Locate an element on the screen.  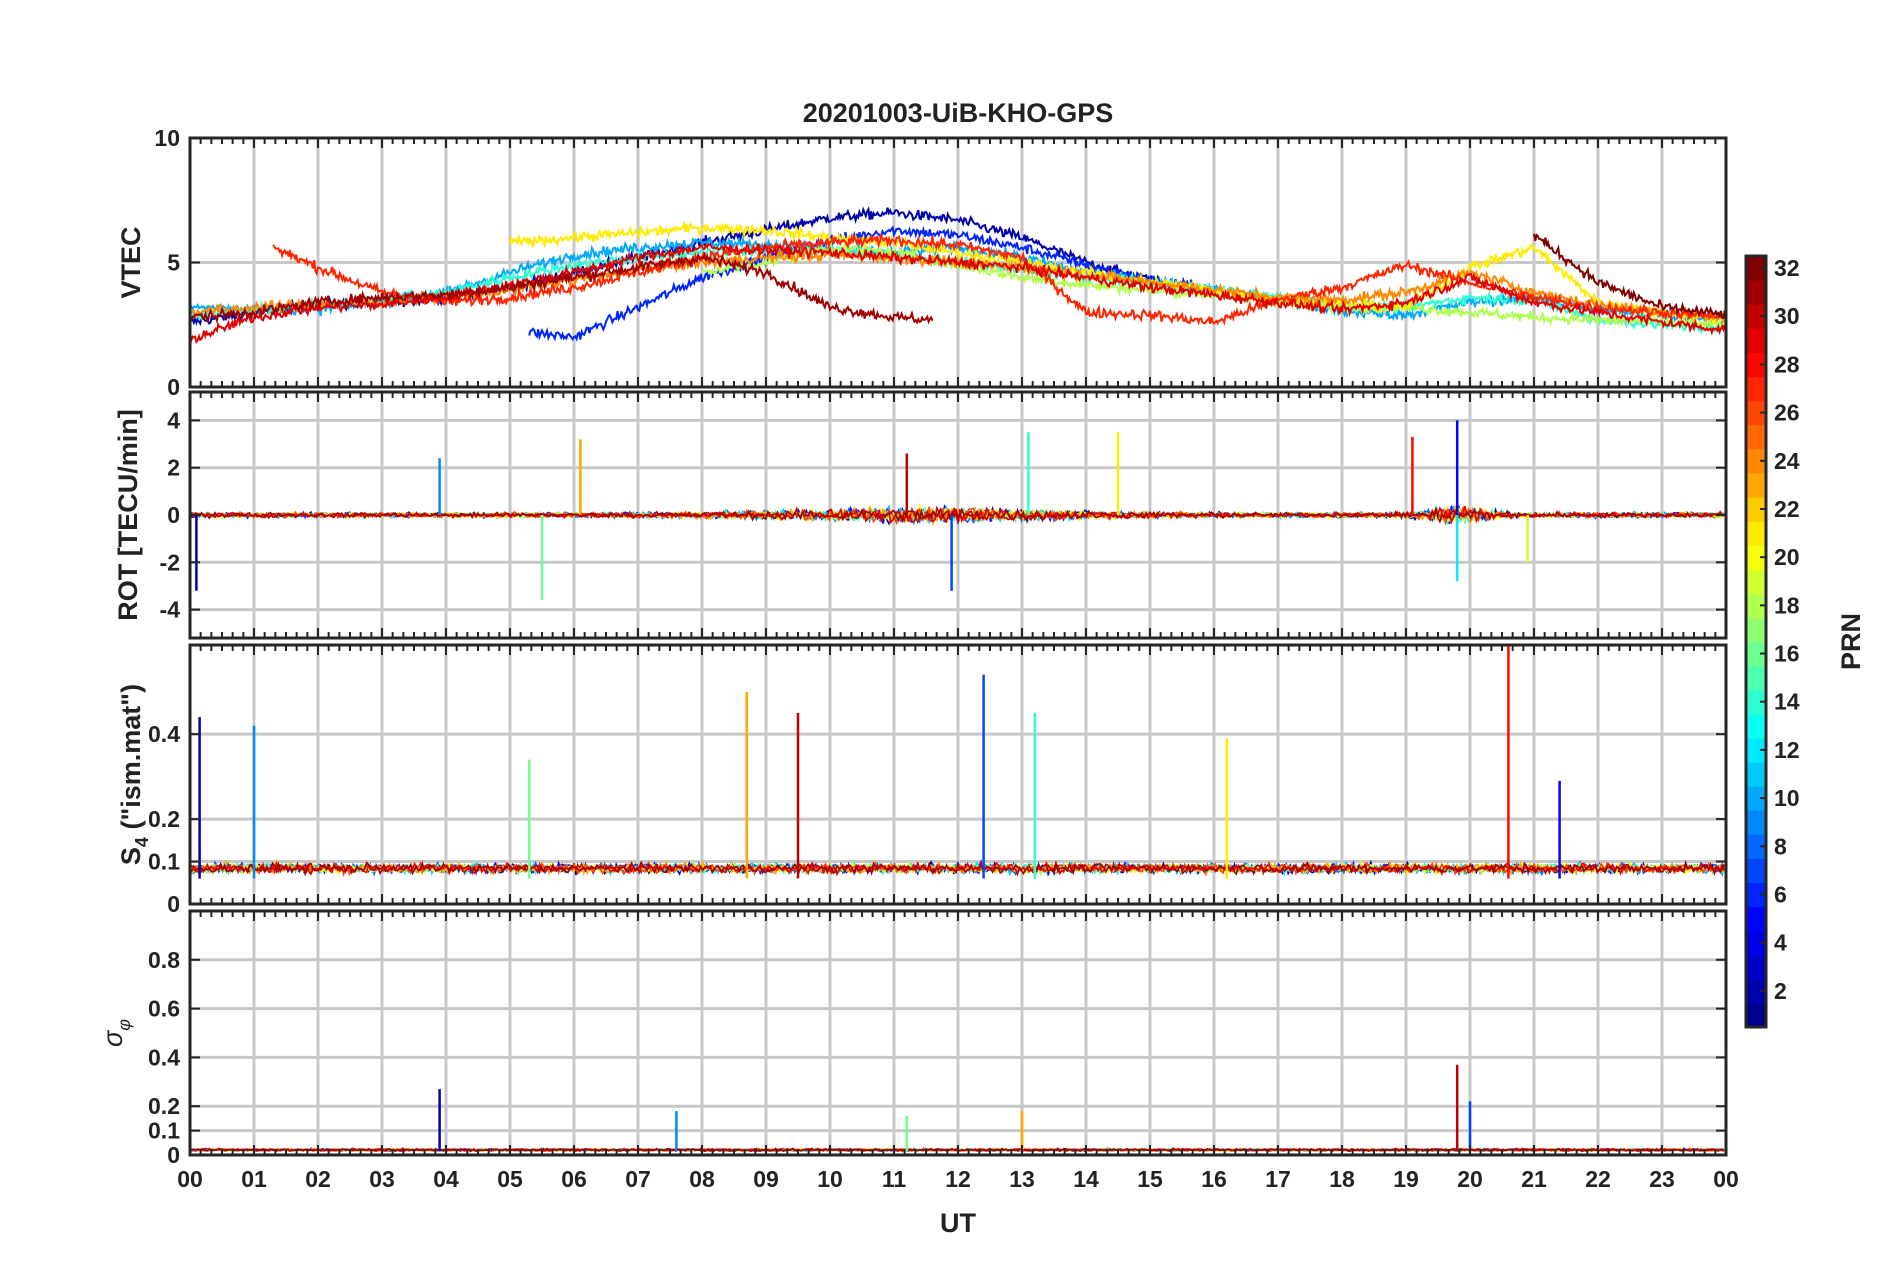
colorbar-tick-label: 2 is located at coordinates (1780, 991).